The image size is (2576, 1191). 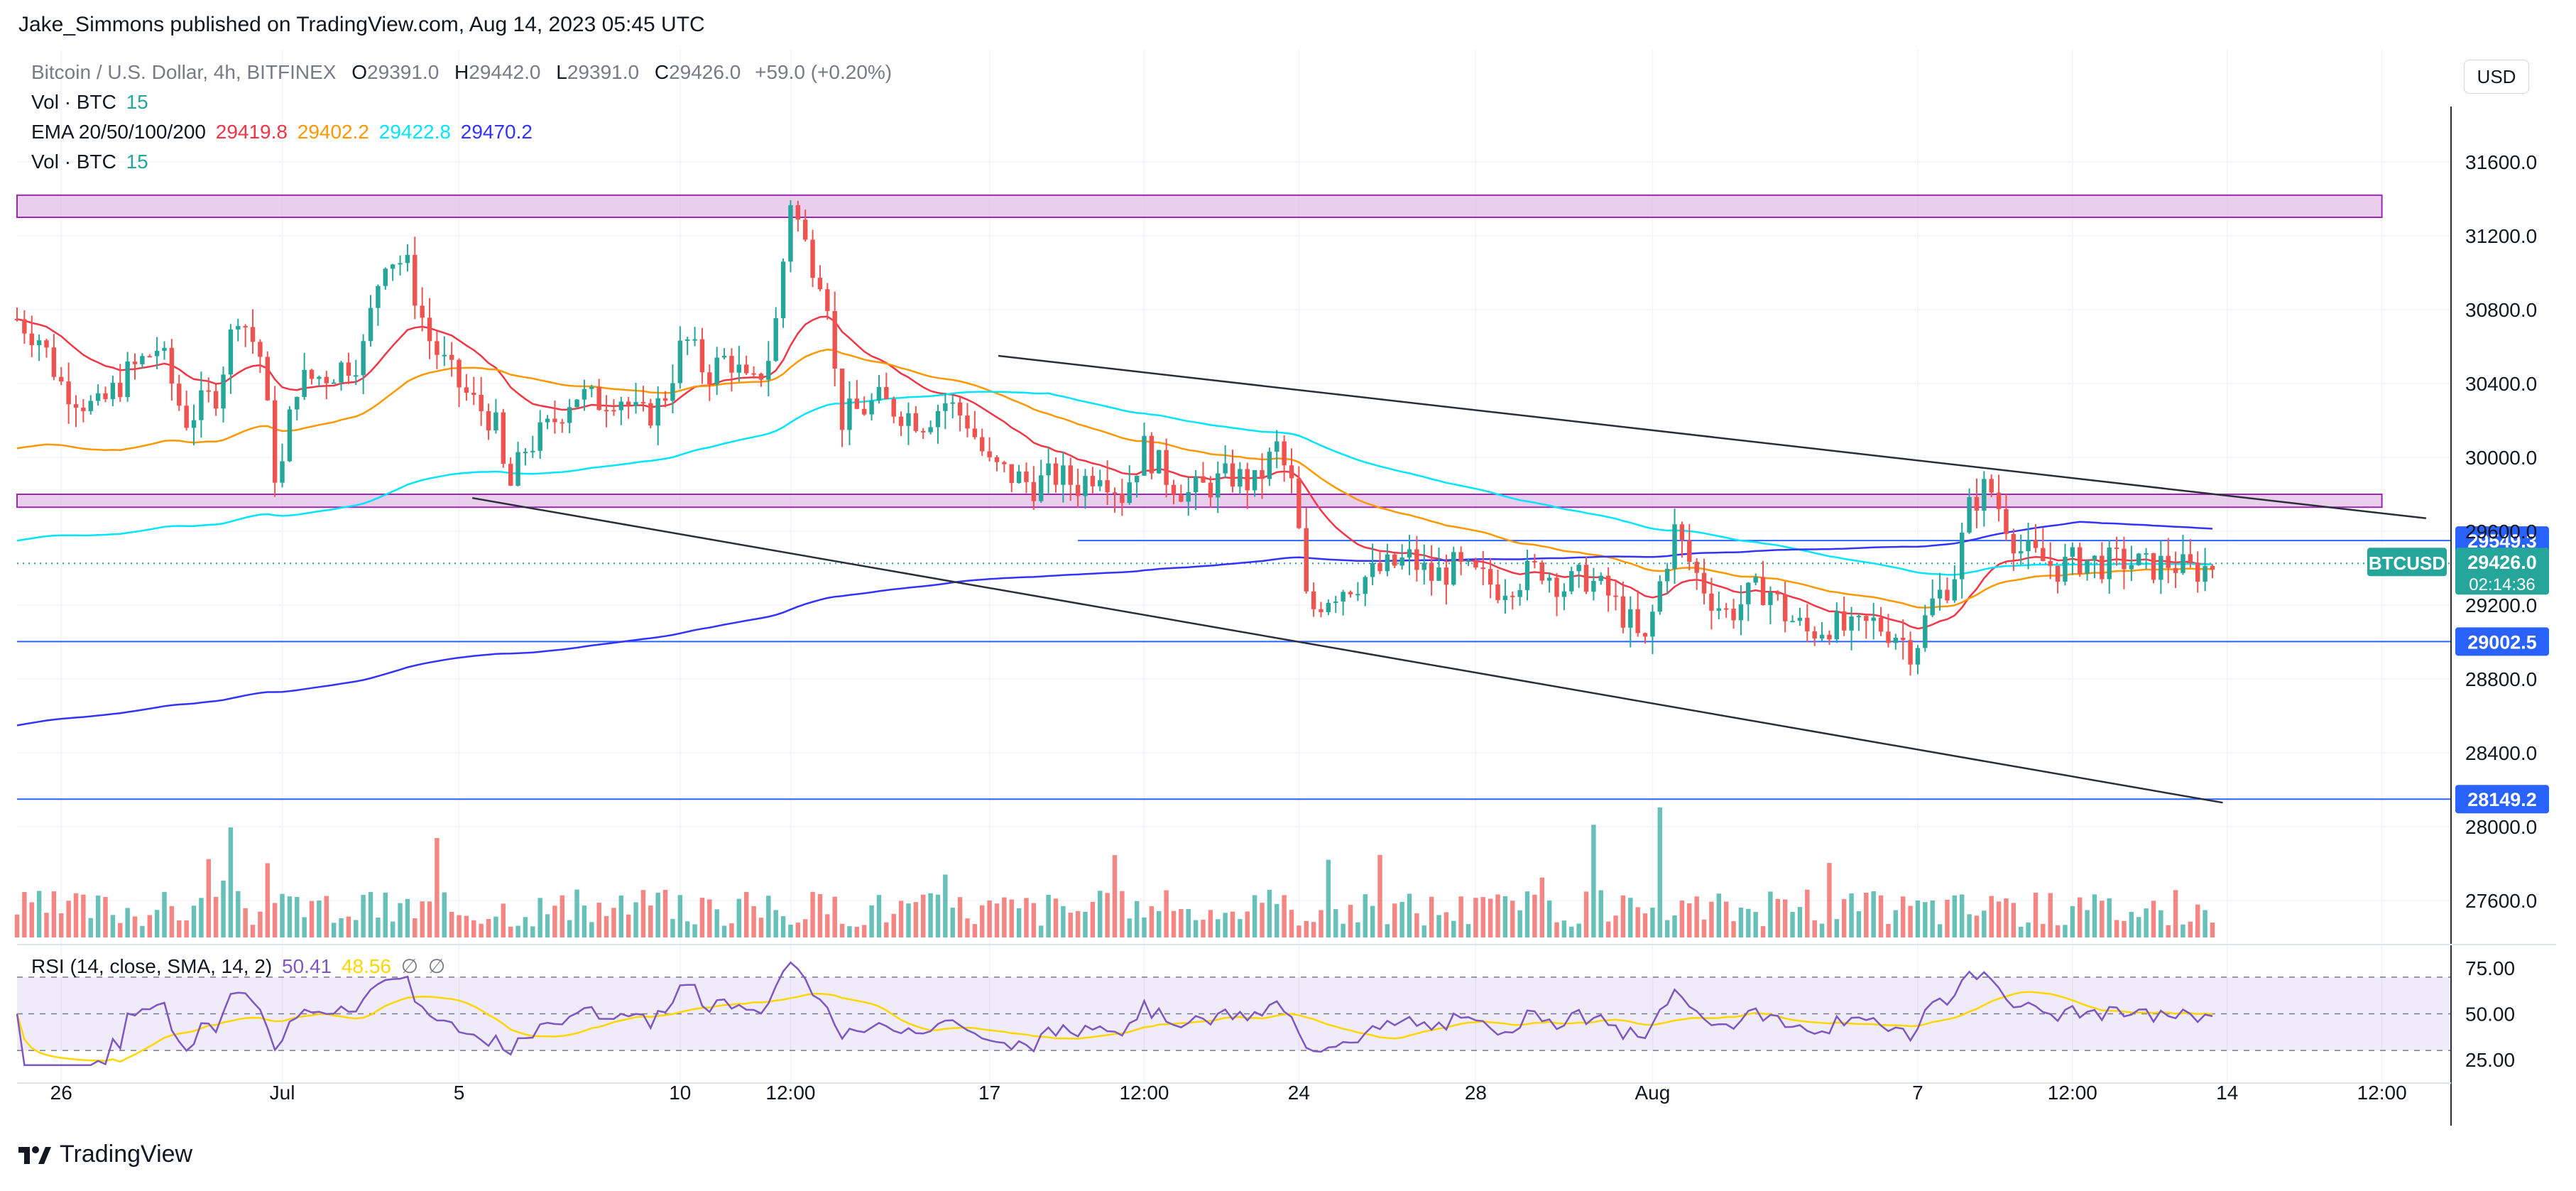 What do you see at coordinates (137, 162) in the screenshot?
I see `legend-volume-value-2: 15` at bounding box center [137, 162].